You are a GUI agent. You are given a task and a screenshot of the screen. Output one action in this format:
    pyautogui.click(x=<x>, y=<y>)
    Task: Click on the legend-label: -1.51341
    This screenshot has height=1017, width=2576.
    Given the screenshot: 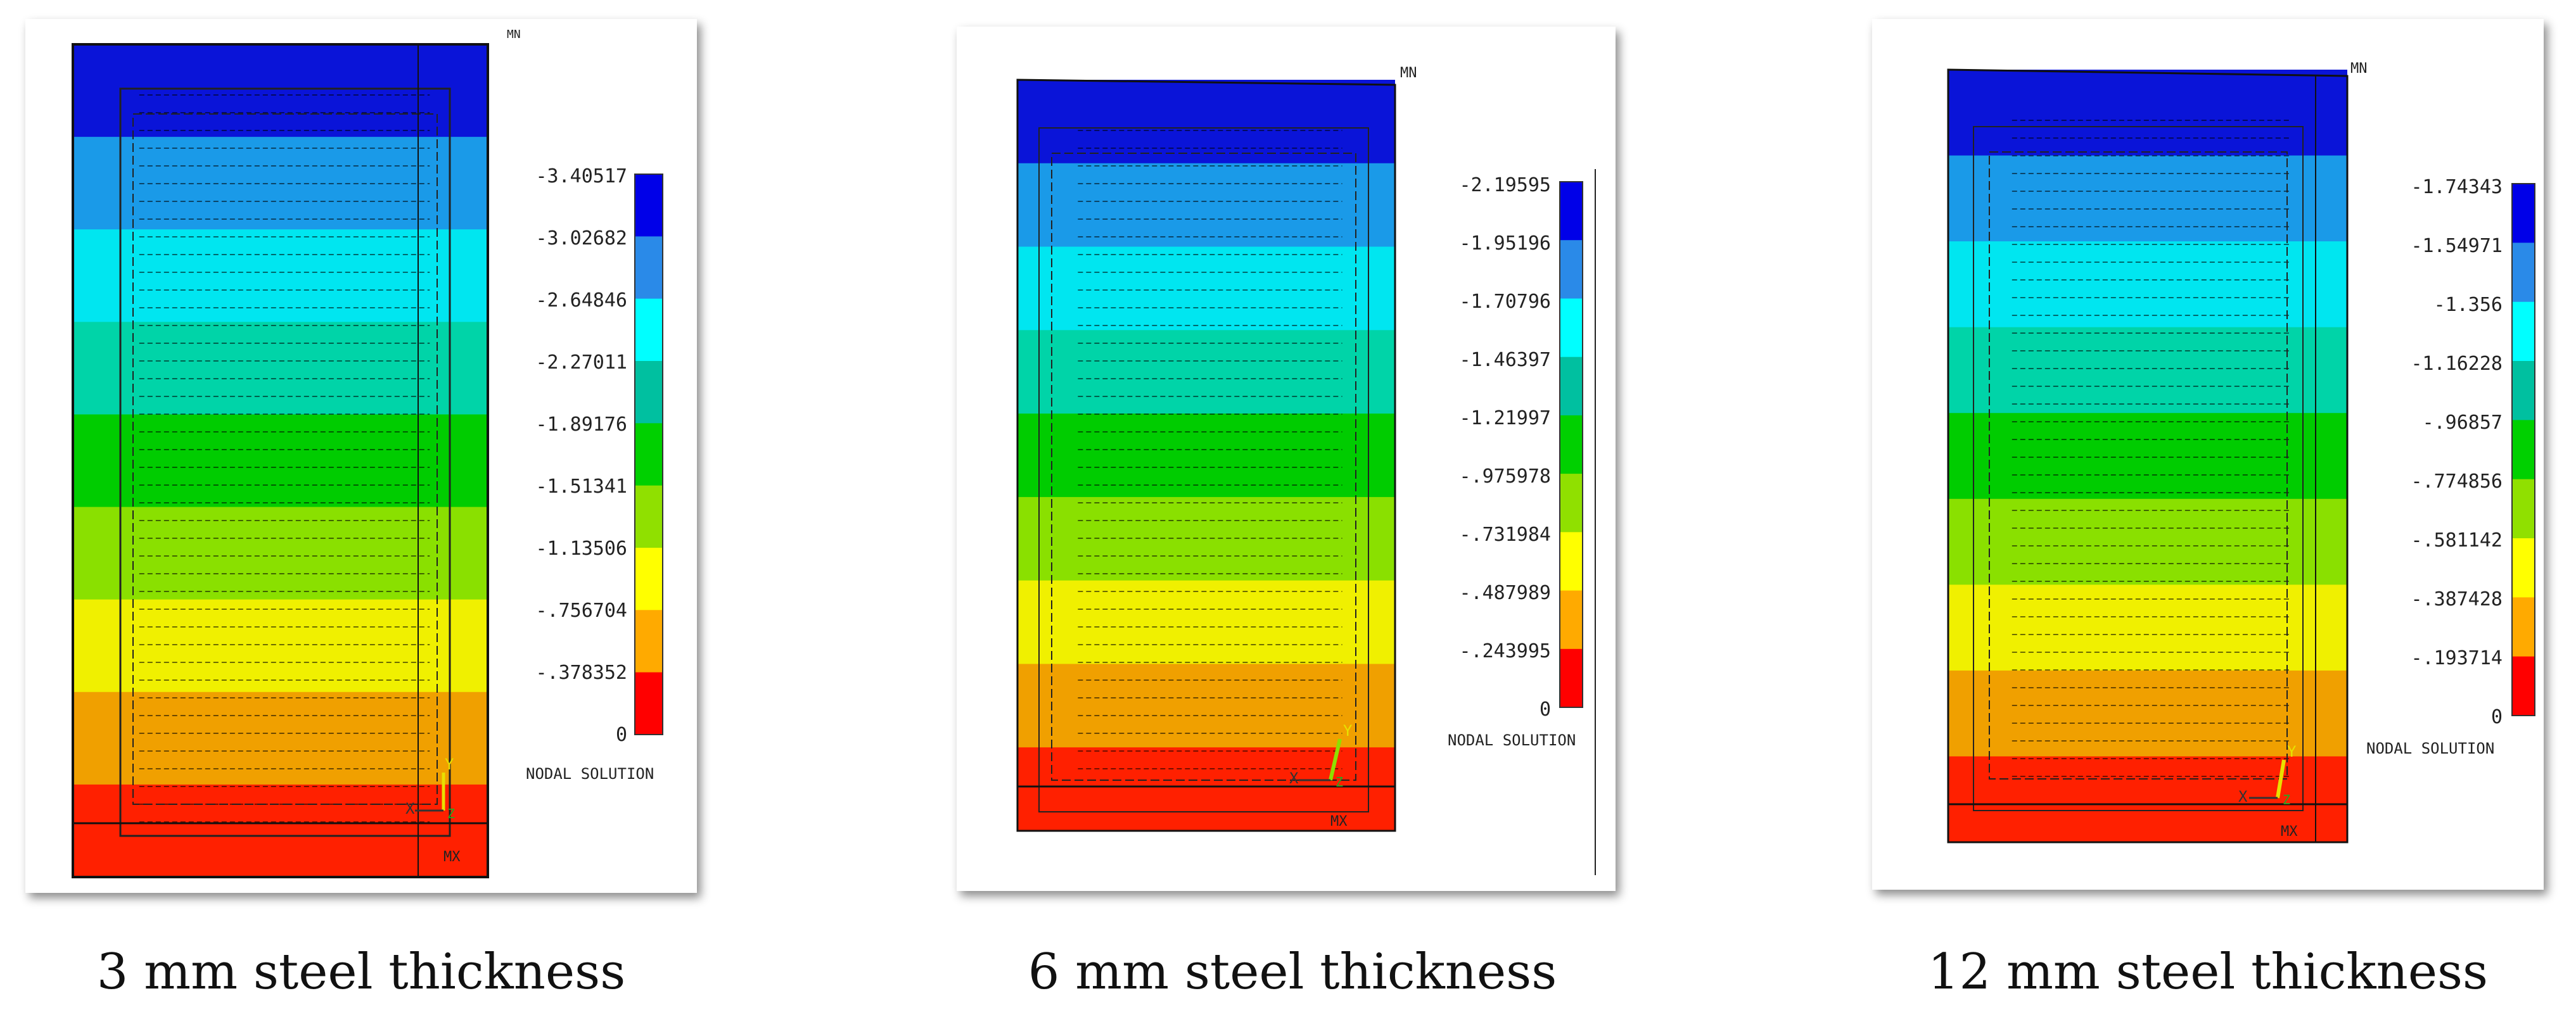 What is the action you would take?
    pyautogui.click(x=582, y=487)
    